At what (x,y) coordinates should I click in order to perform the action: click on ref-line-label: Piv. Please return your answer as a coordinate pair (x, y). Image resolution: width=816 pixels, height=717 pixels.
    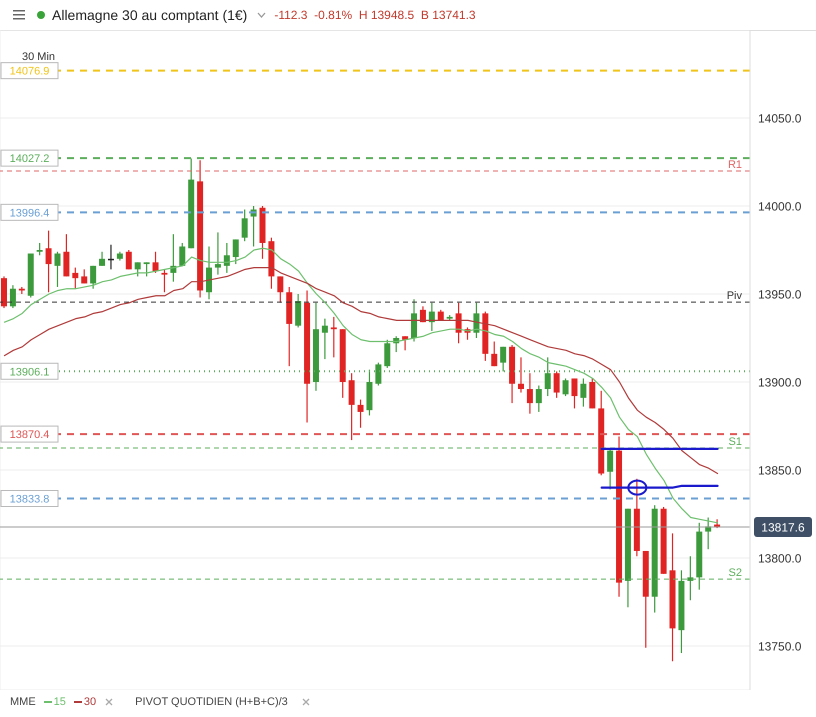
    Looking at the image, I should click on (734, 296).